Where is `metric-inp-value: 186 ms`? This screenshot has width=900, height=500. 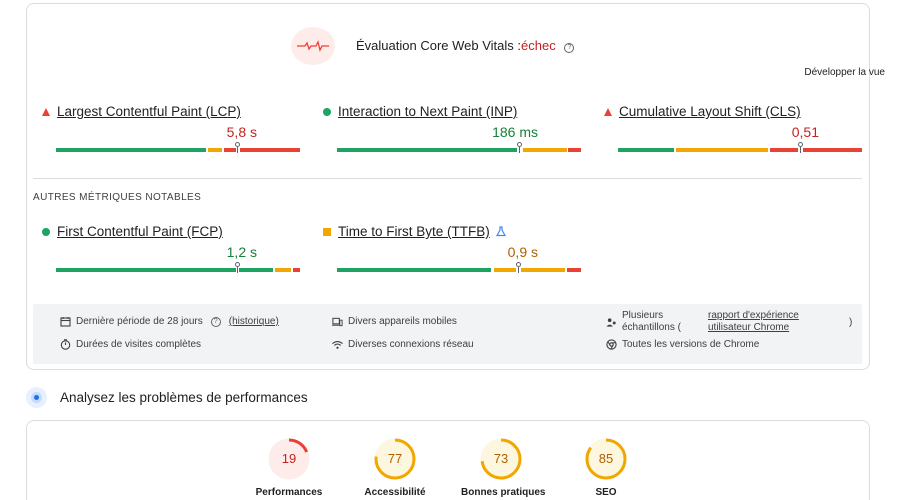
metric-inp-value: 186 ms is located at coordinates (515, 132).